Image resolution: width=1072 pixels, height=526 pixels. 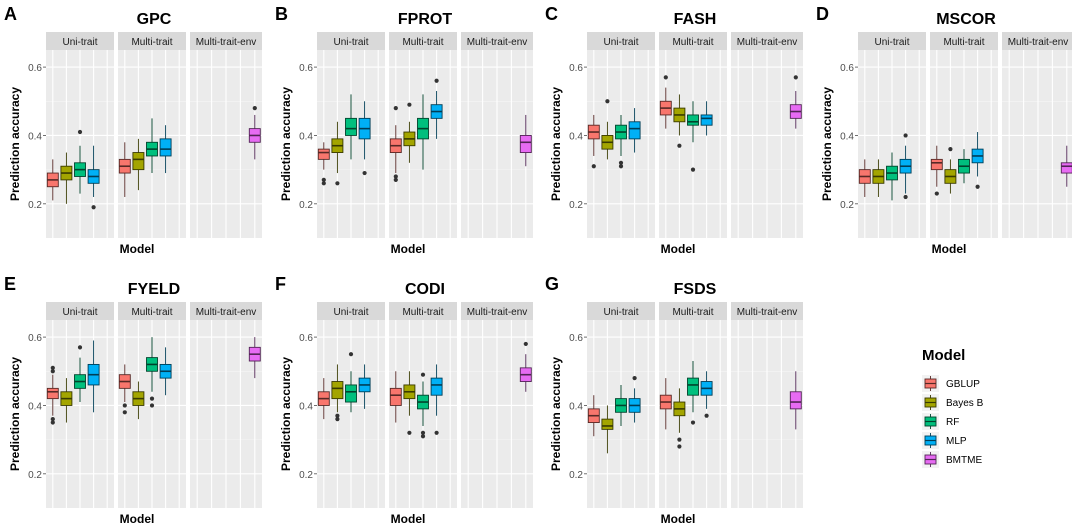 I want to click on legend-label: RF, so click(x=952, y=422).